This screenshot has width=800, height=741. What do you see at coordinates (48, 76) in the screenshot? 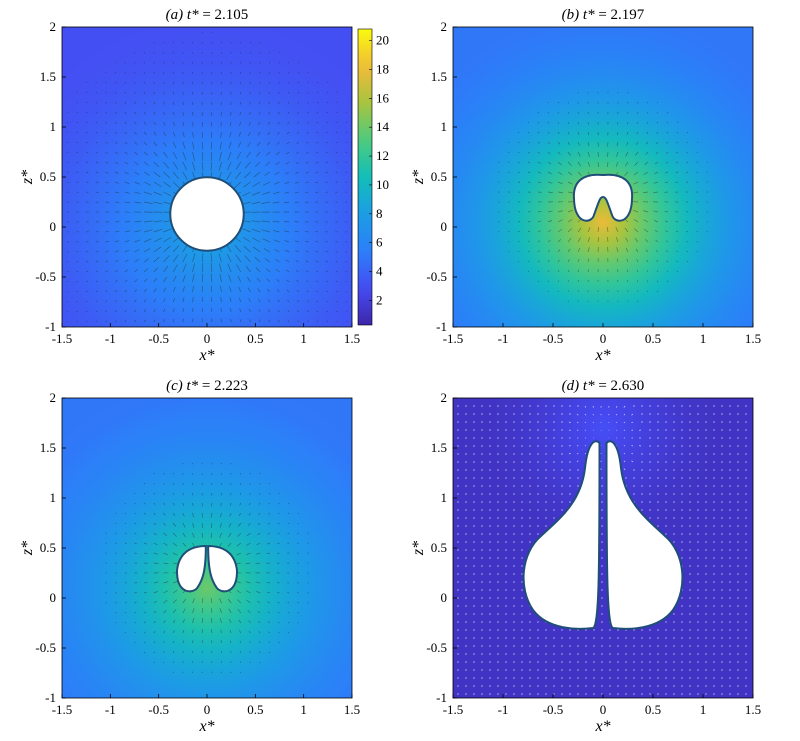
I see `y-tick-label: 1.5` at bounding box center [48, 76].